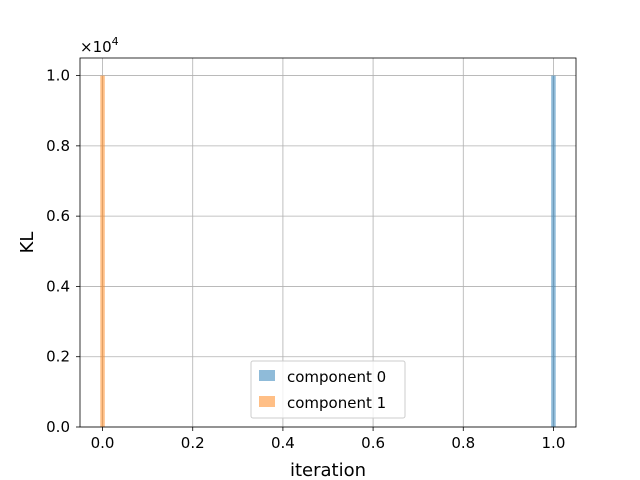 This screenshot has height=480, width=640. I want to click on legend-label-component-0: component 0, so click(336, 377).